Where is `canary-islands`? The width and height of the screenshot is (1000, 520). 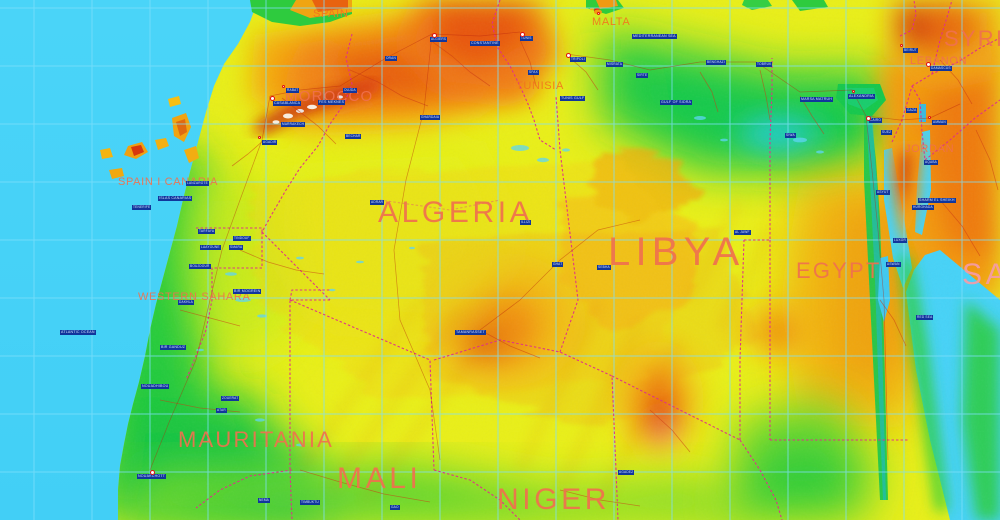 canary-islands is located at coordinates (149, 137).